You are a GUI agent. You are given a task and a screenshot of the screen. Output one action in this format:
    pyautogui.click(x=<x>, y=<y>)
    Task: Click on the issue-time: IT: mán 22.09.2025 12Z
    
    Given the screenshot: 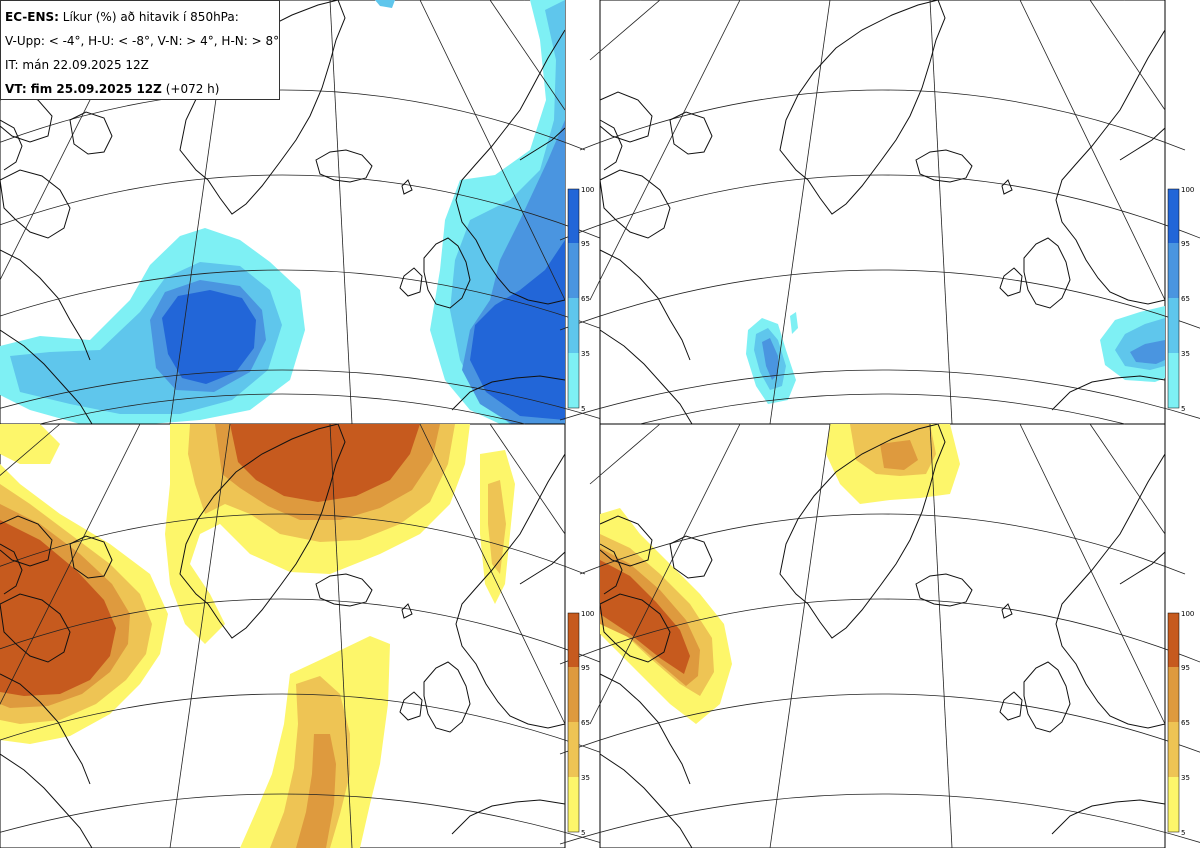 What is the action you would take?
    pyautogui.click(x=77, y=65)
    